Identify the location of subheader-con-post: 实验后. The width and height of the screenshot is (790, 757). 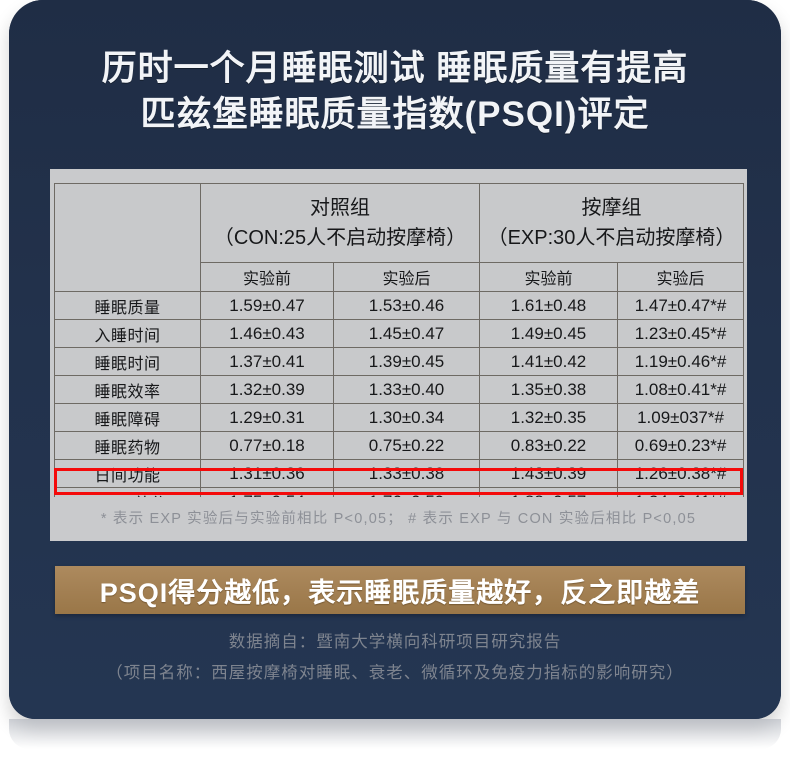
(406, 277).